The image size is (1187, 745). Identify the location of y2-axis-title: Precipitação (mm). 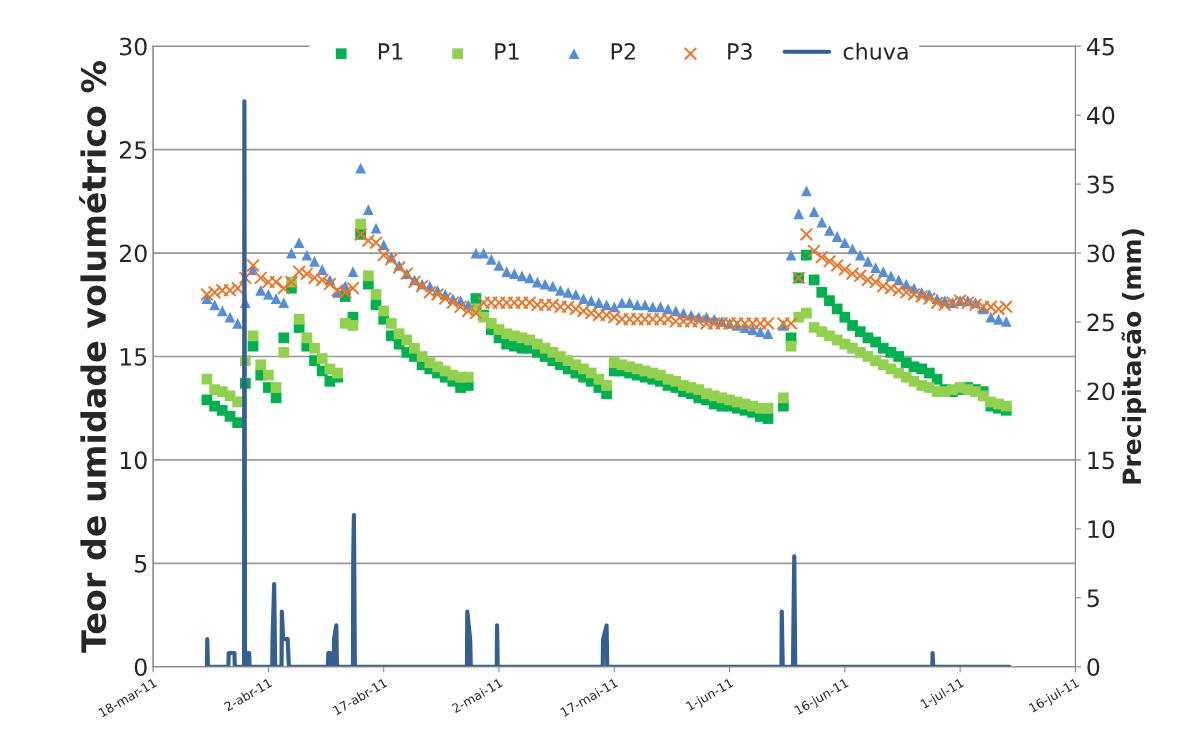
(1134, 356).